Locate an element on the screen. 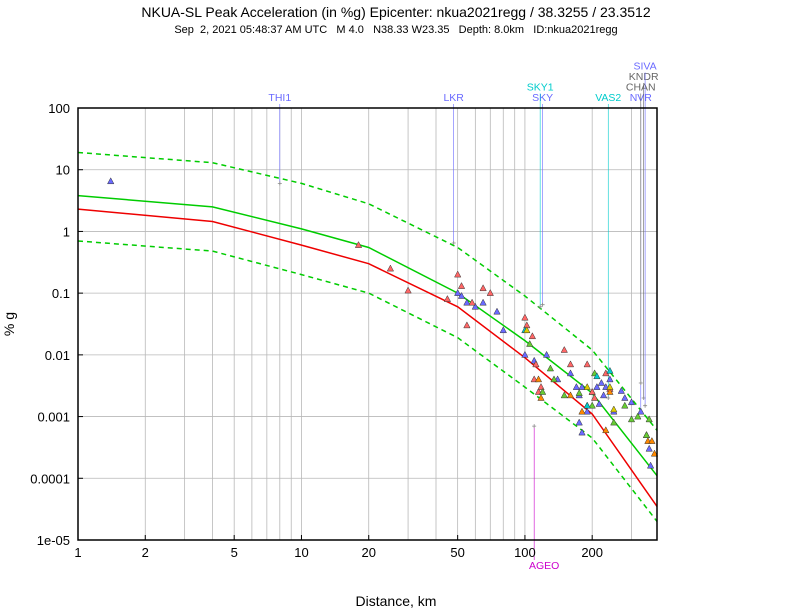  y-axis-label: % g is located at coordinates (9, 324).